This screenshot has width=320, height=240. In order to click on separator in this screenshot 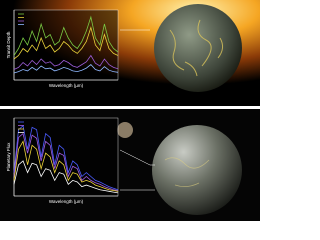, I will do `click(130, 107)`.